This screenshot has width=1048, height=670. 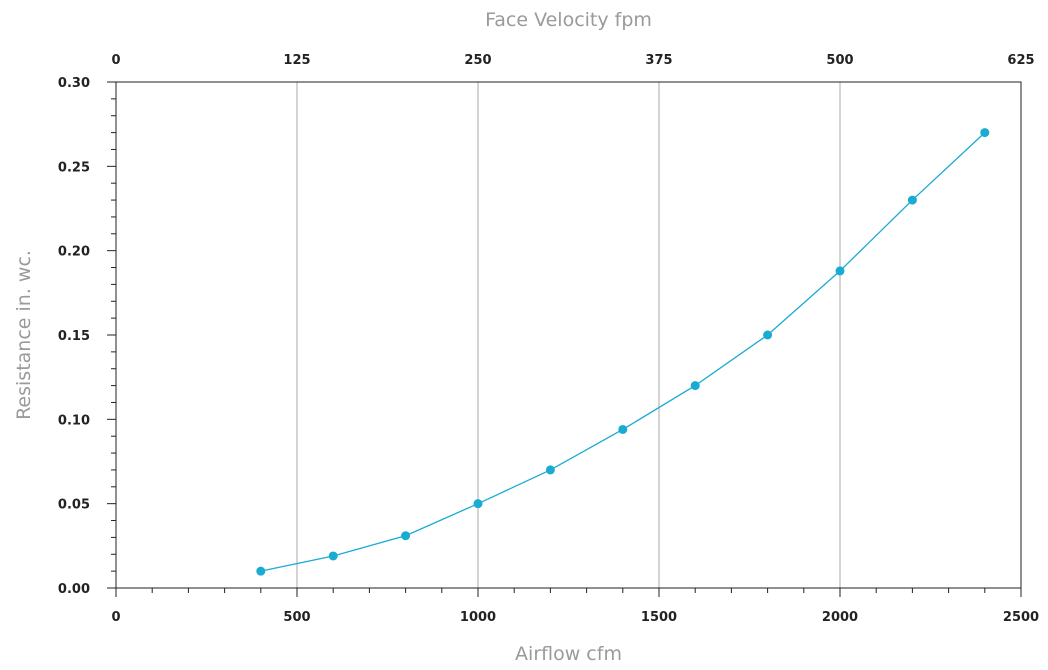 I want to click on x-axis-title: Airflow cfm, so click(x=568, y=654).